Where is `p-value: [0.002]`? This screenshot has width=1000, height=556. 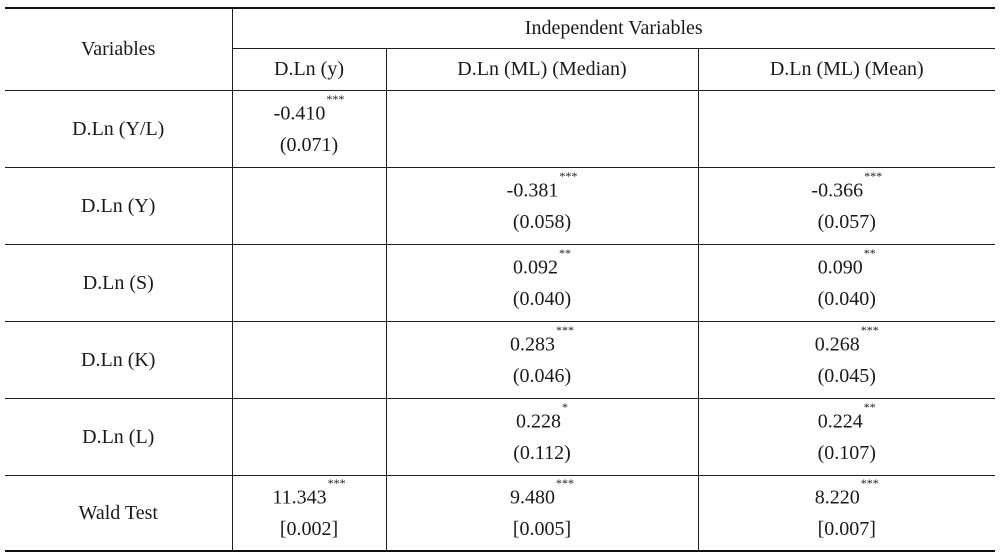 p-value: [0.002] is located at coordinates (309, 529).